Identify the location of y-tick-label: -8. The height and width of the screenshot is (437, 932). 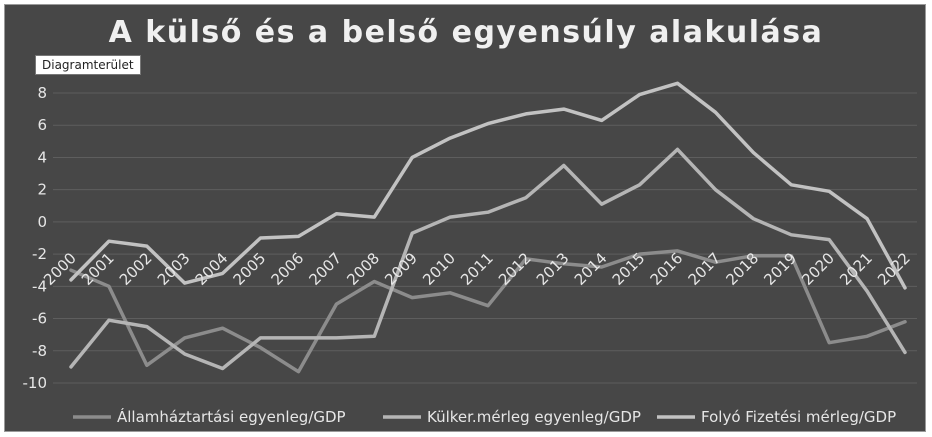
(39, 351).